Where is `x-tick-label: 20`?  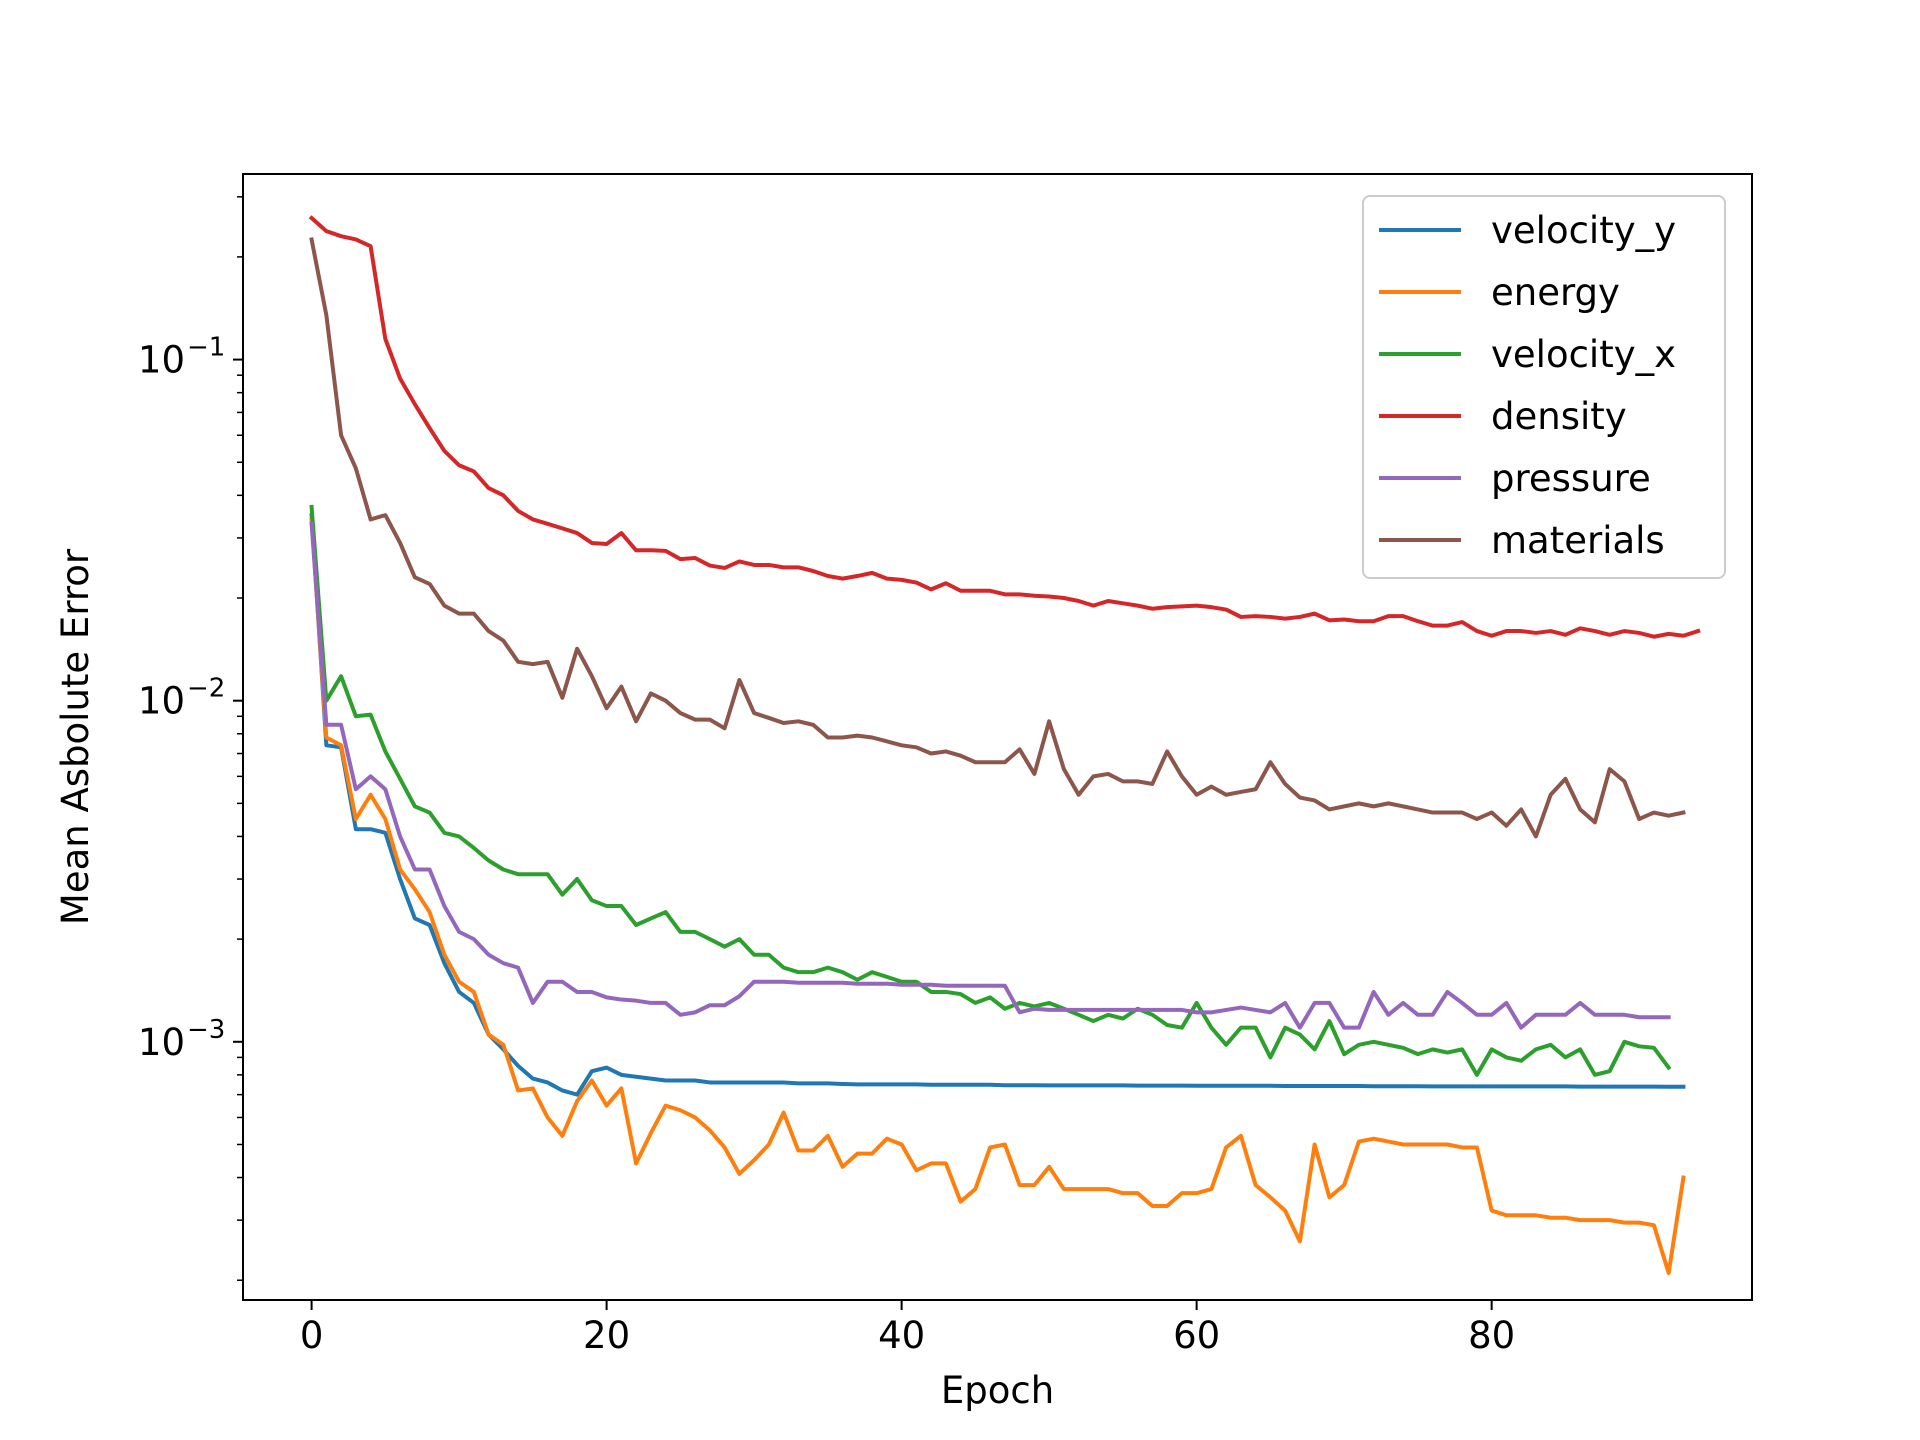
x-tick-label: 20 is located at coordinates (606, 1335).